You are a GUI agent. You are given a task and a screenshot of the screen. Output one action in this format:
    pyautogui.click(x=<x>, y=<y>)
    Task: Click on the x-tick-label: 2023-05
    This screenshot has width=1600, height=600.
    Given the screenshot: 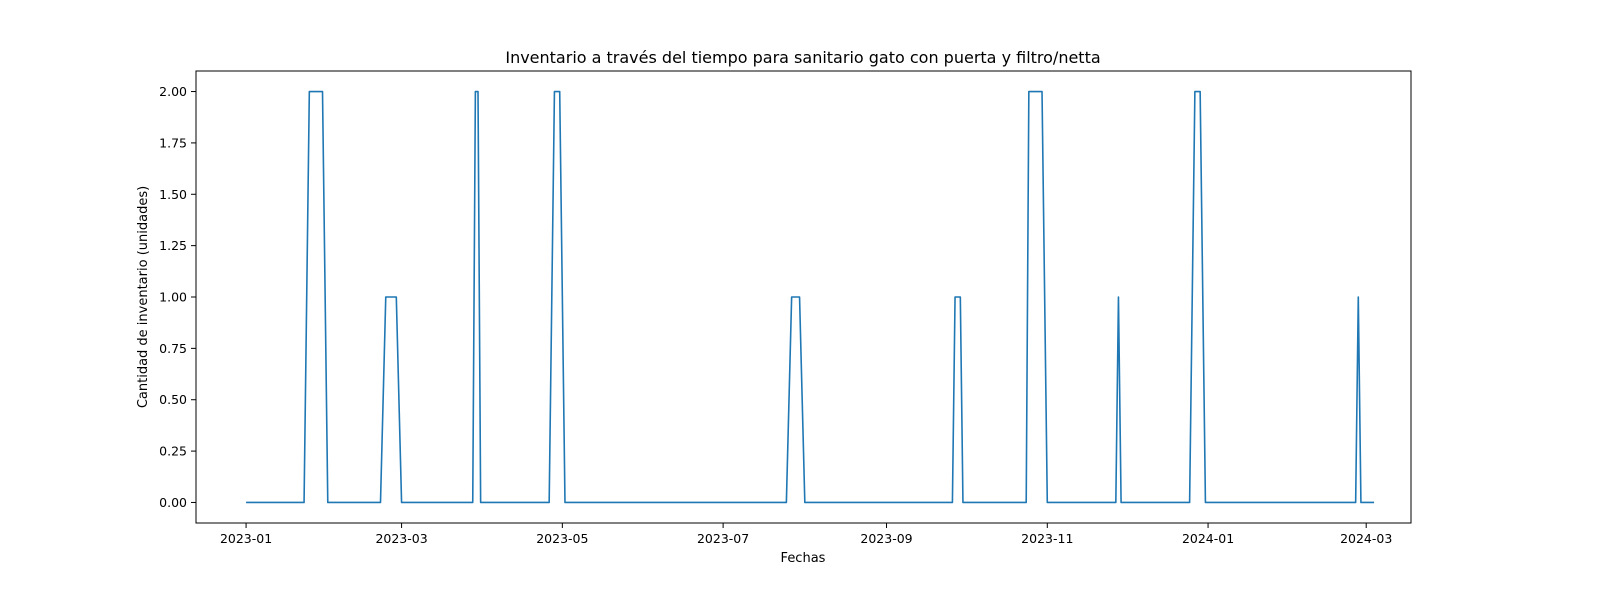 What is the action you would take?
    pyautogui.click(x=562, y=538)
    